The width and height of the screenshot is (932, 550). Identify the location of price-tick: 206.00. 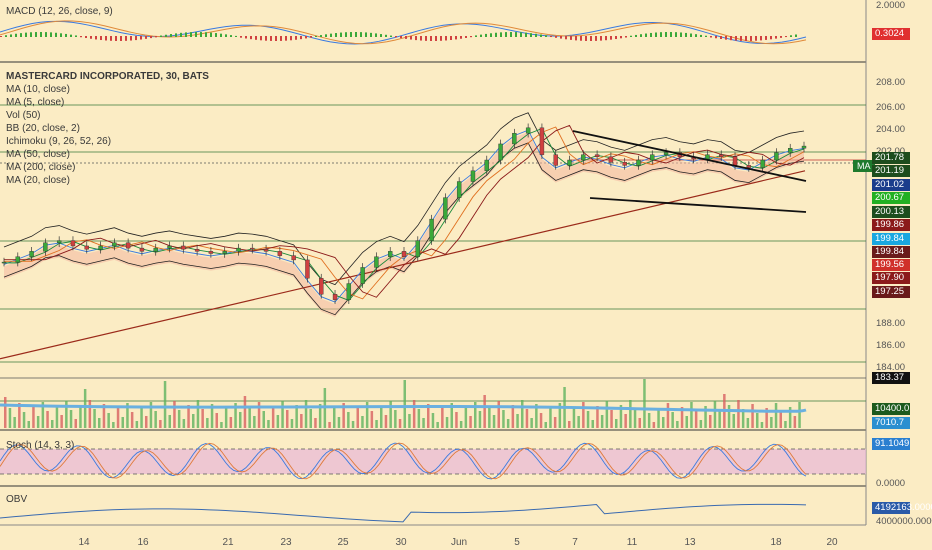
(891, 107).